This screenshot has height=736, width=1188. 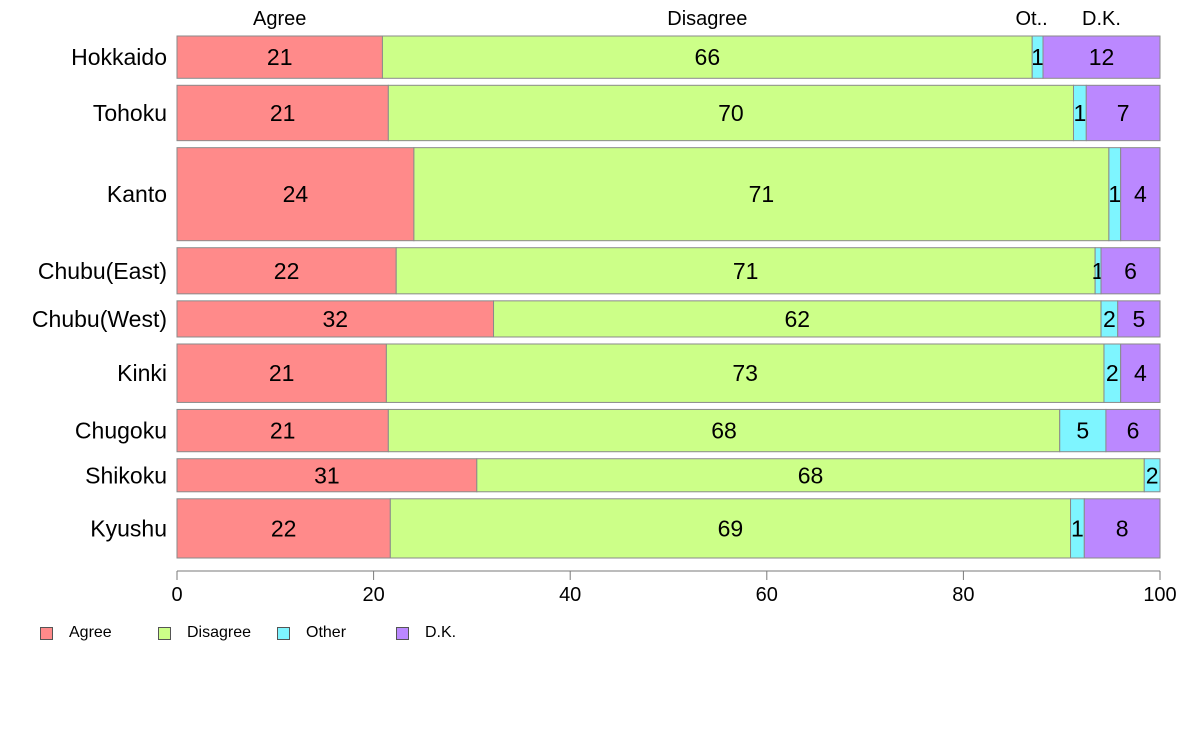 I want to click on top-labels: Agree Disagree Ot.. D.K., so click(x=687, y=19).